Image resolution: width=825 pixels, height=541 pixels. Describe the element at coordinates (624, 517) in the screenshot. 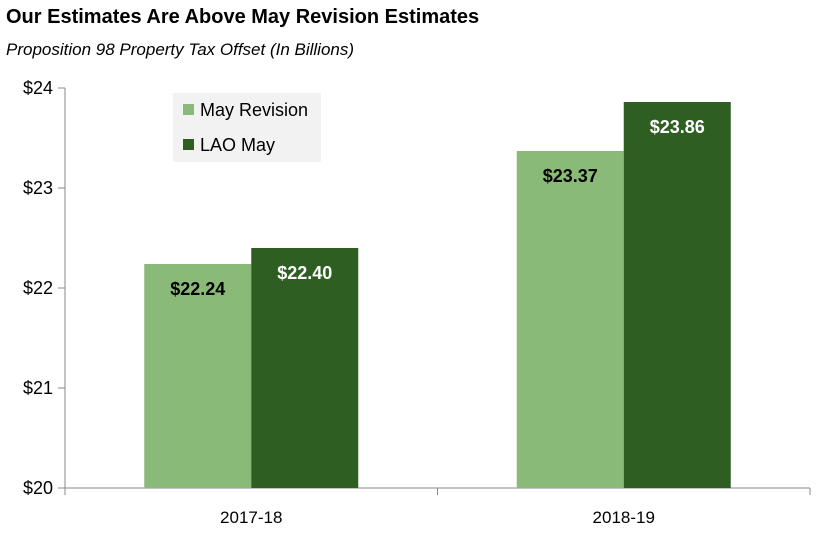

I see `x-tick-label: 2018-19` at that location.